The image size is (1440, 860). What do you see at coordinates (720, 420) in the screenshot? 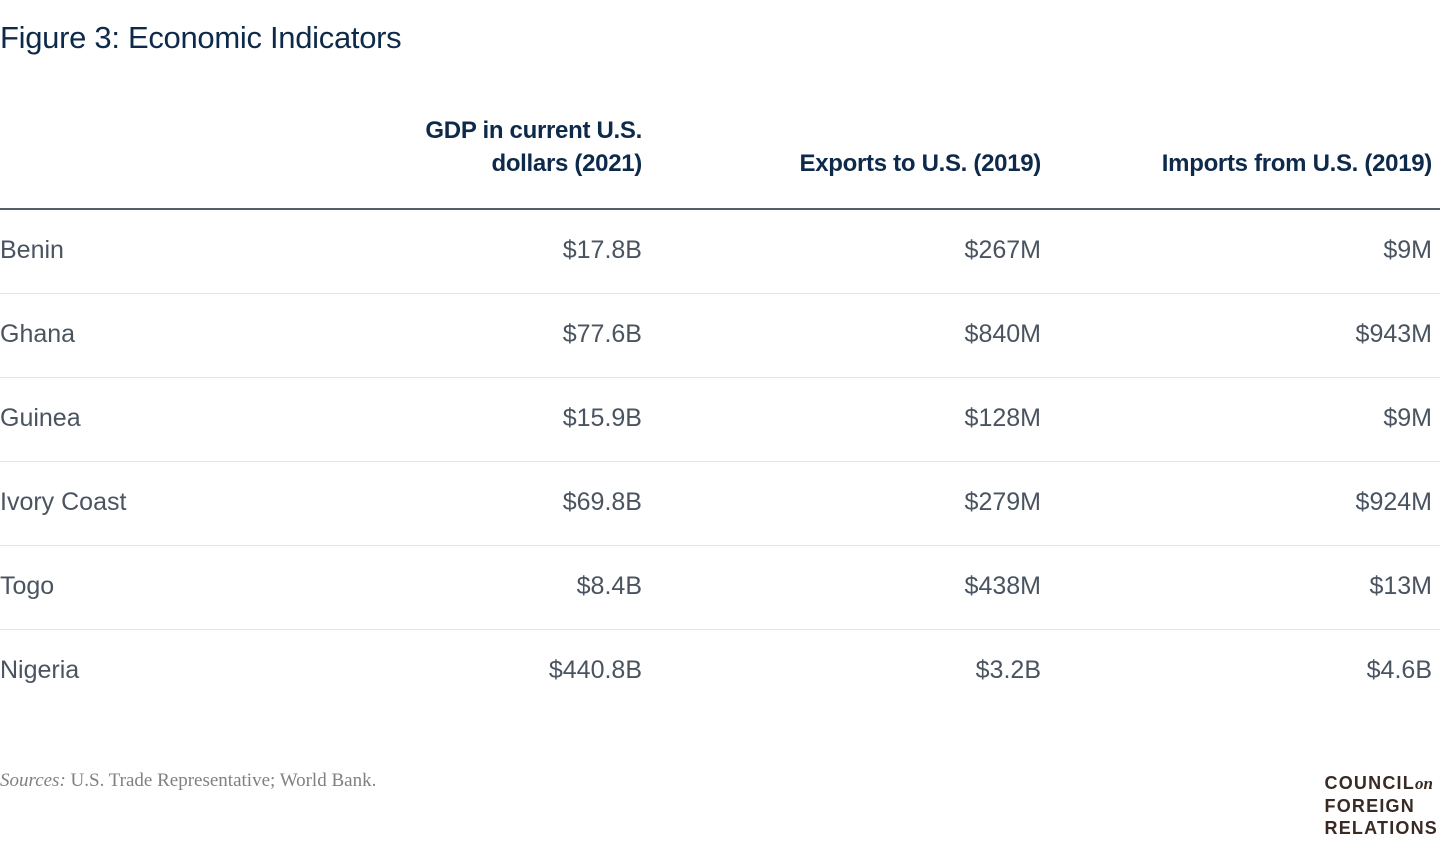
I see `table-row: Guinea $15.9B $128M $9M` at bounding box center [720, 420].